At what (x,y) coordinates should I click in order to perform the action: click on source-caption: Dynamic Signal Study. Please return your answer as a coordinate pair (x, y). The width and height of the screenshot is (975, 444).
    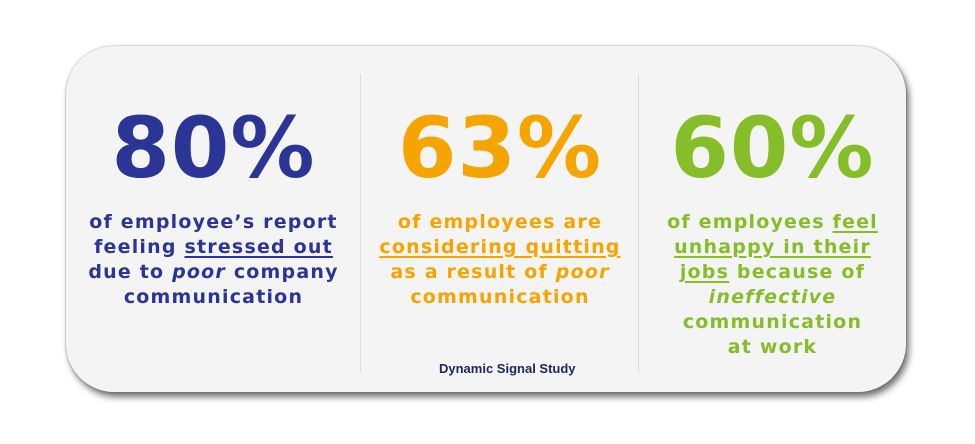
    Looking at the image, I should click on (507, 368).